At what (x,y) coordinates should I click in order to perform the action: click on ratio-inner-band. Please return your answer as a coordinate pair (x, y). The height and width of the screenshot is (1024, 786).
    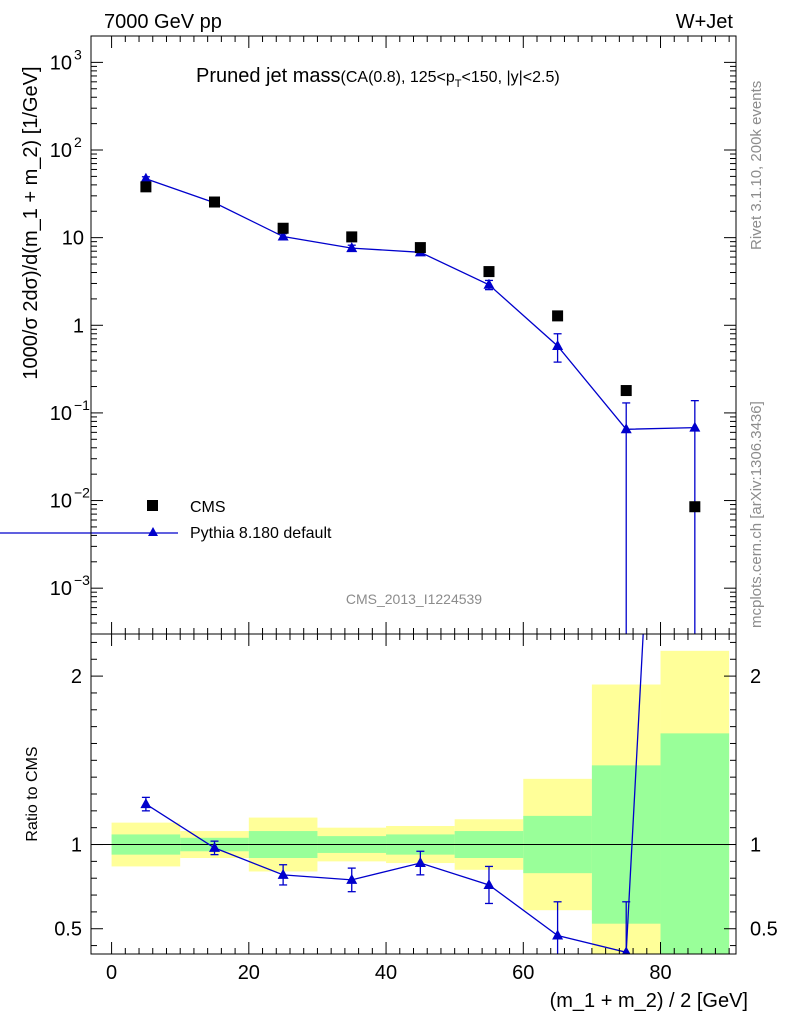
    Looking at the image, I should click on (695, 843).